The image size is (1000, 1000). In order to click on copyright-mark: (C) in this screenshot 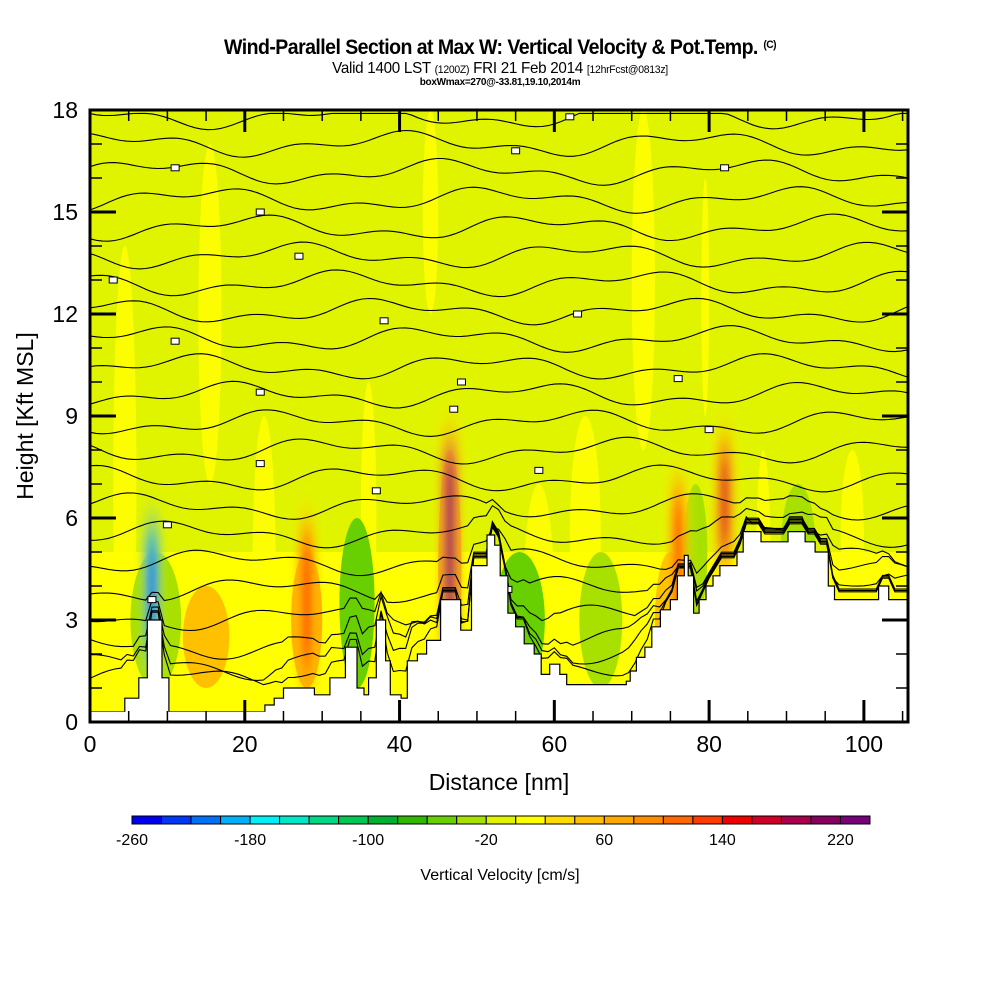, I will do `click(769, 45)`.